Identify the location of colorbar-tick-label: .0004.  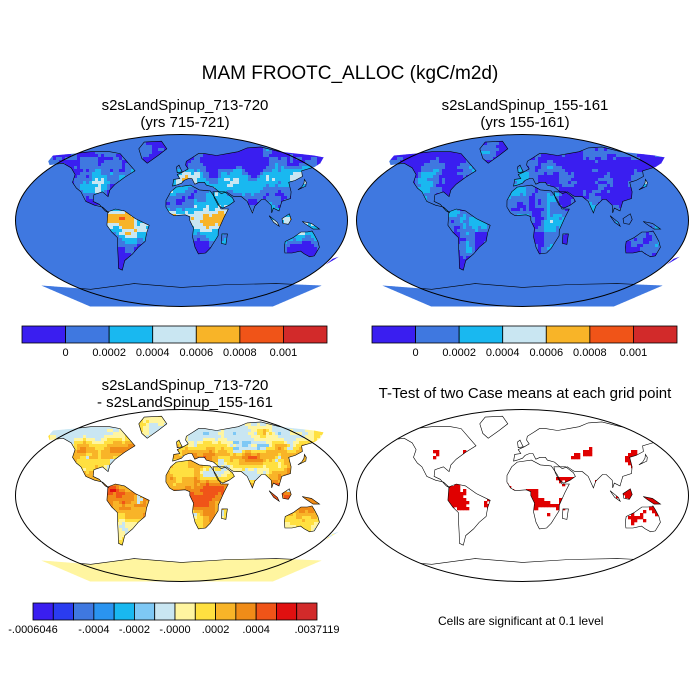
(256, 630).